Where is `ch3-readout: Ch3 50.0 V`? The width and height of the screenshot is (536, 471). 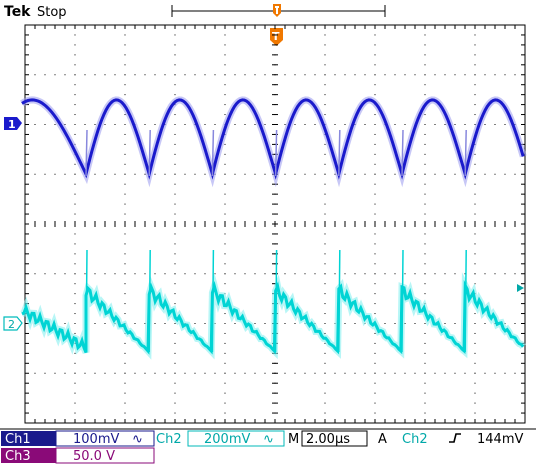 ch3-readout: Ch3 50.0 V is located at coordinates (78, 455).